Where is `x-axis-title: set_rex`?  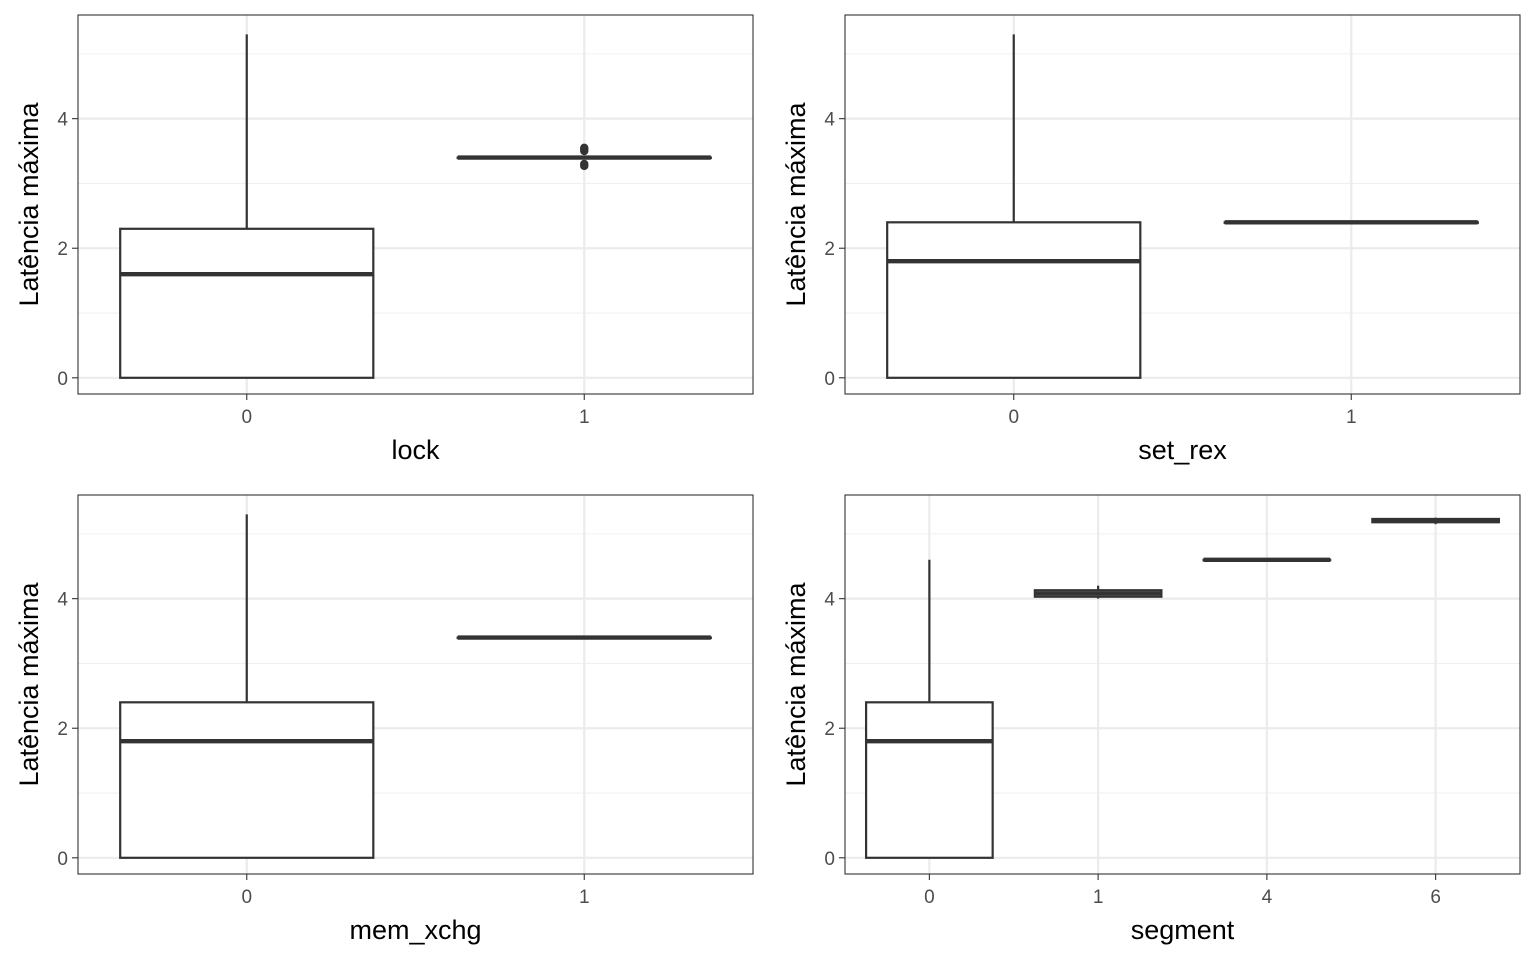 x-axis-title: set_rex is located at coordinates (1182, 450).